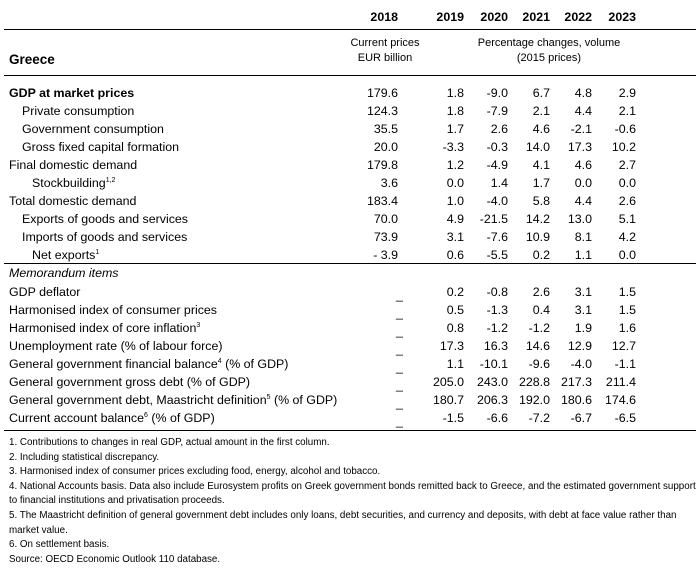  Describe the element at coordinates (72, 93) in the screenshot. I see `row-label: GDP at market prices` at that location.